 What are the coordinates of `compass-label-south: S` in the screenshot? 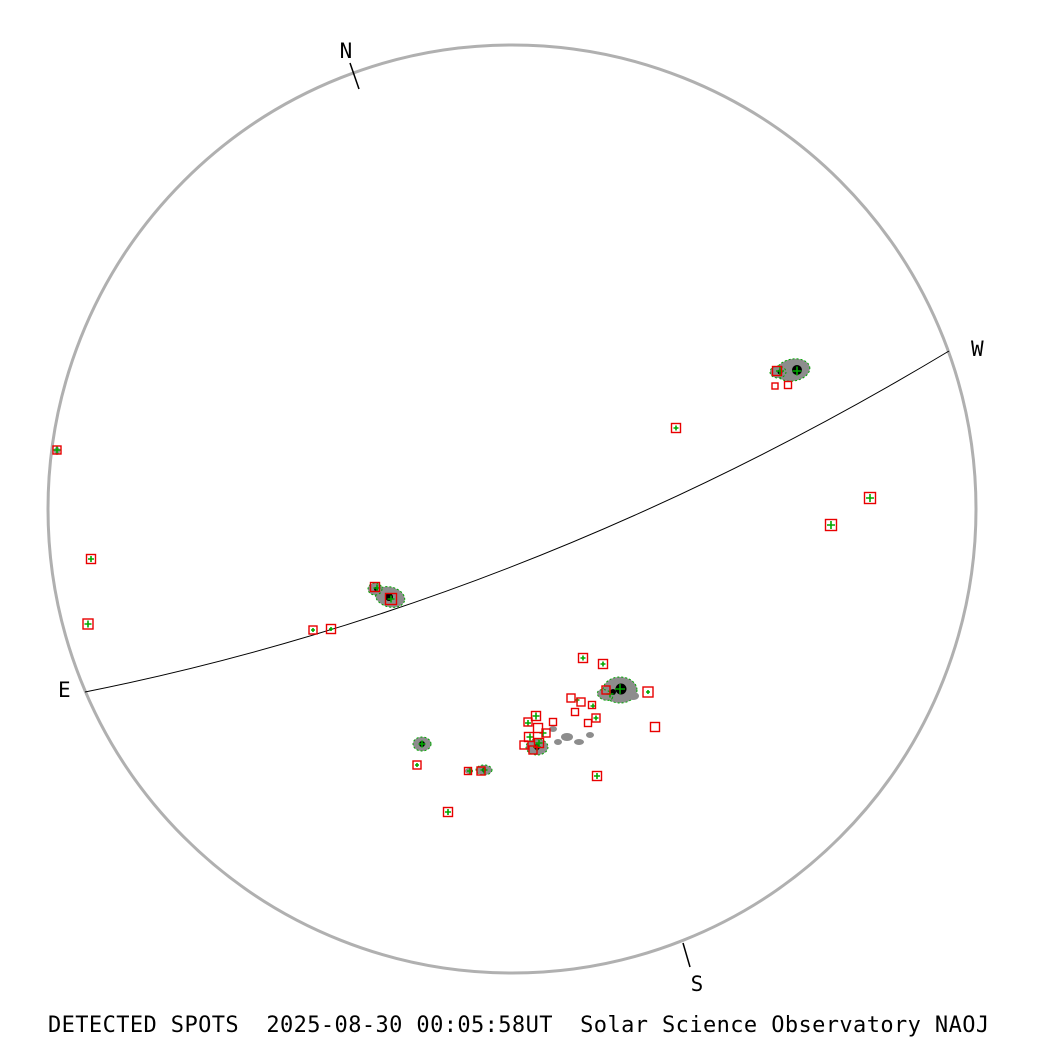 It's located at (697, 984).